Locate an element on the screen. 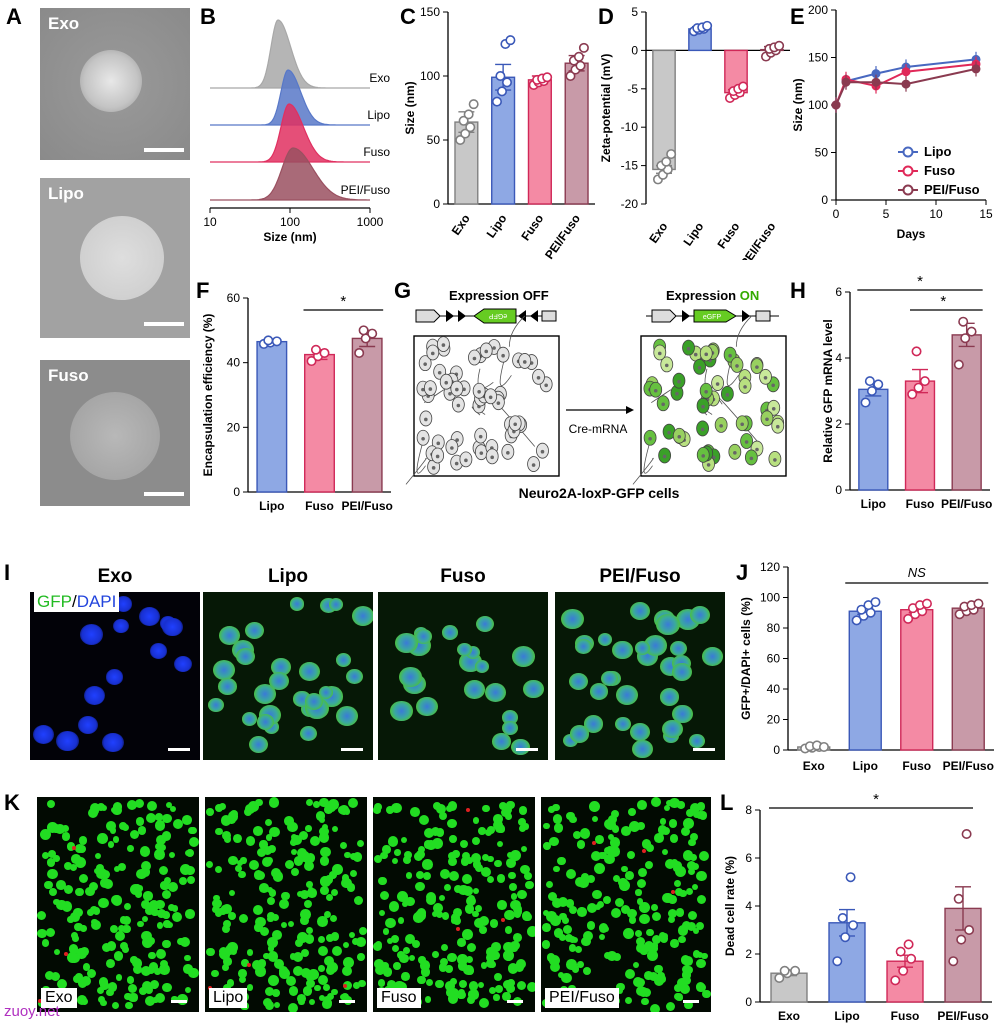 This screenshot has width=1000, height=1027. fluo-image-pei-fuso is located at coordinates (640, 676).